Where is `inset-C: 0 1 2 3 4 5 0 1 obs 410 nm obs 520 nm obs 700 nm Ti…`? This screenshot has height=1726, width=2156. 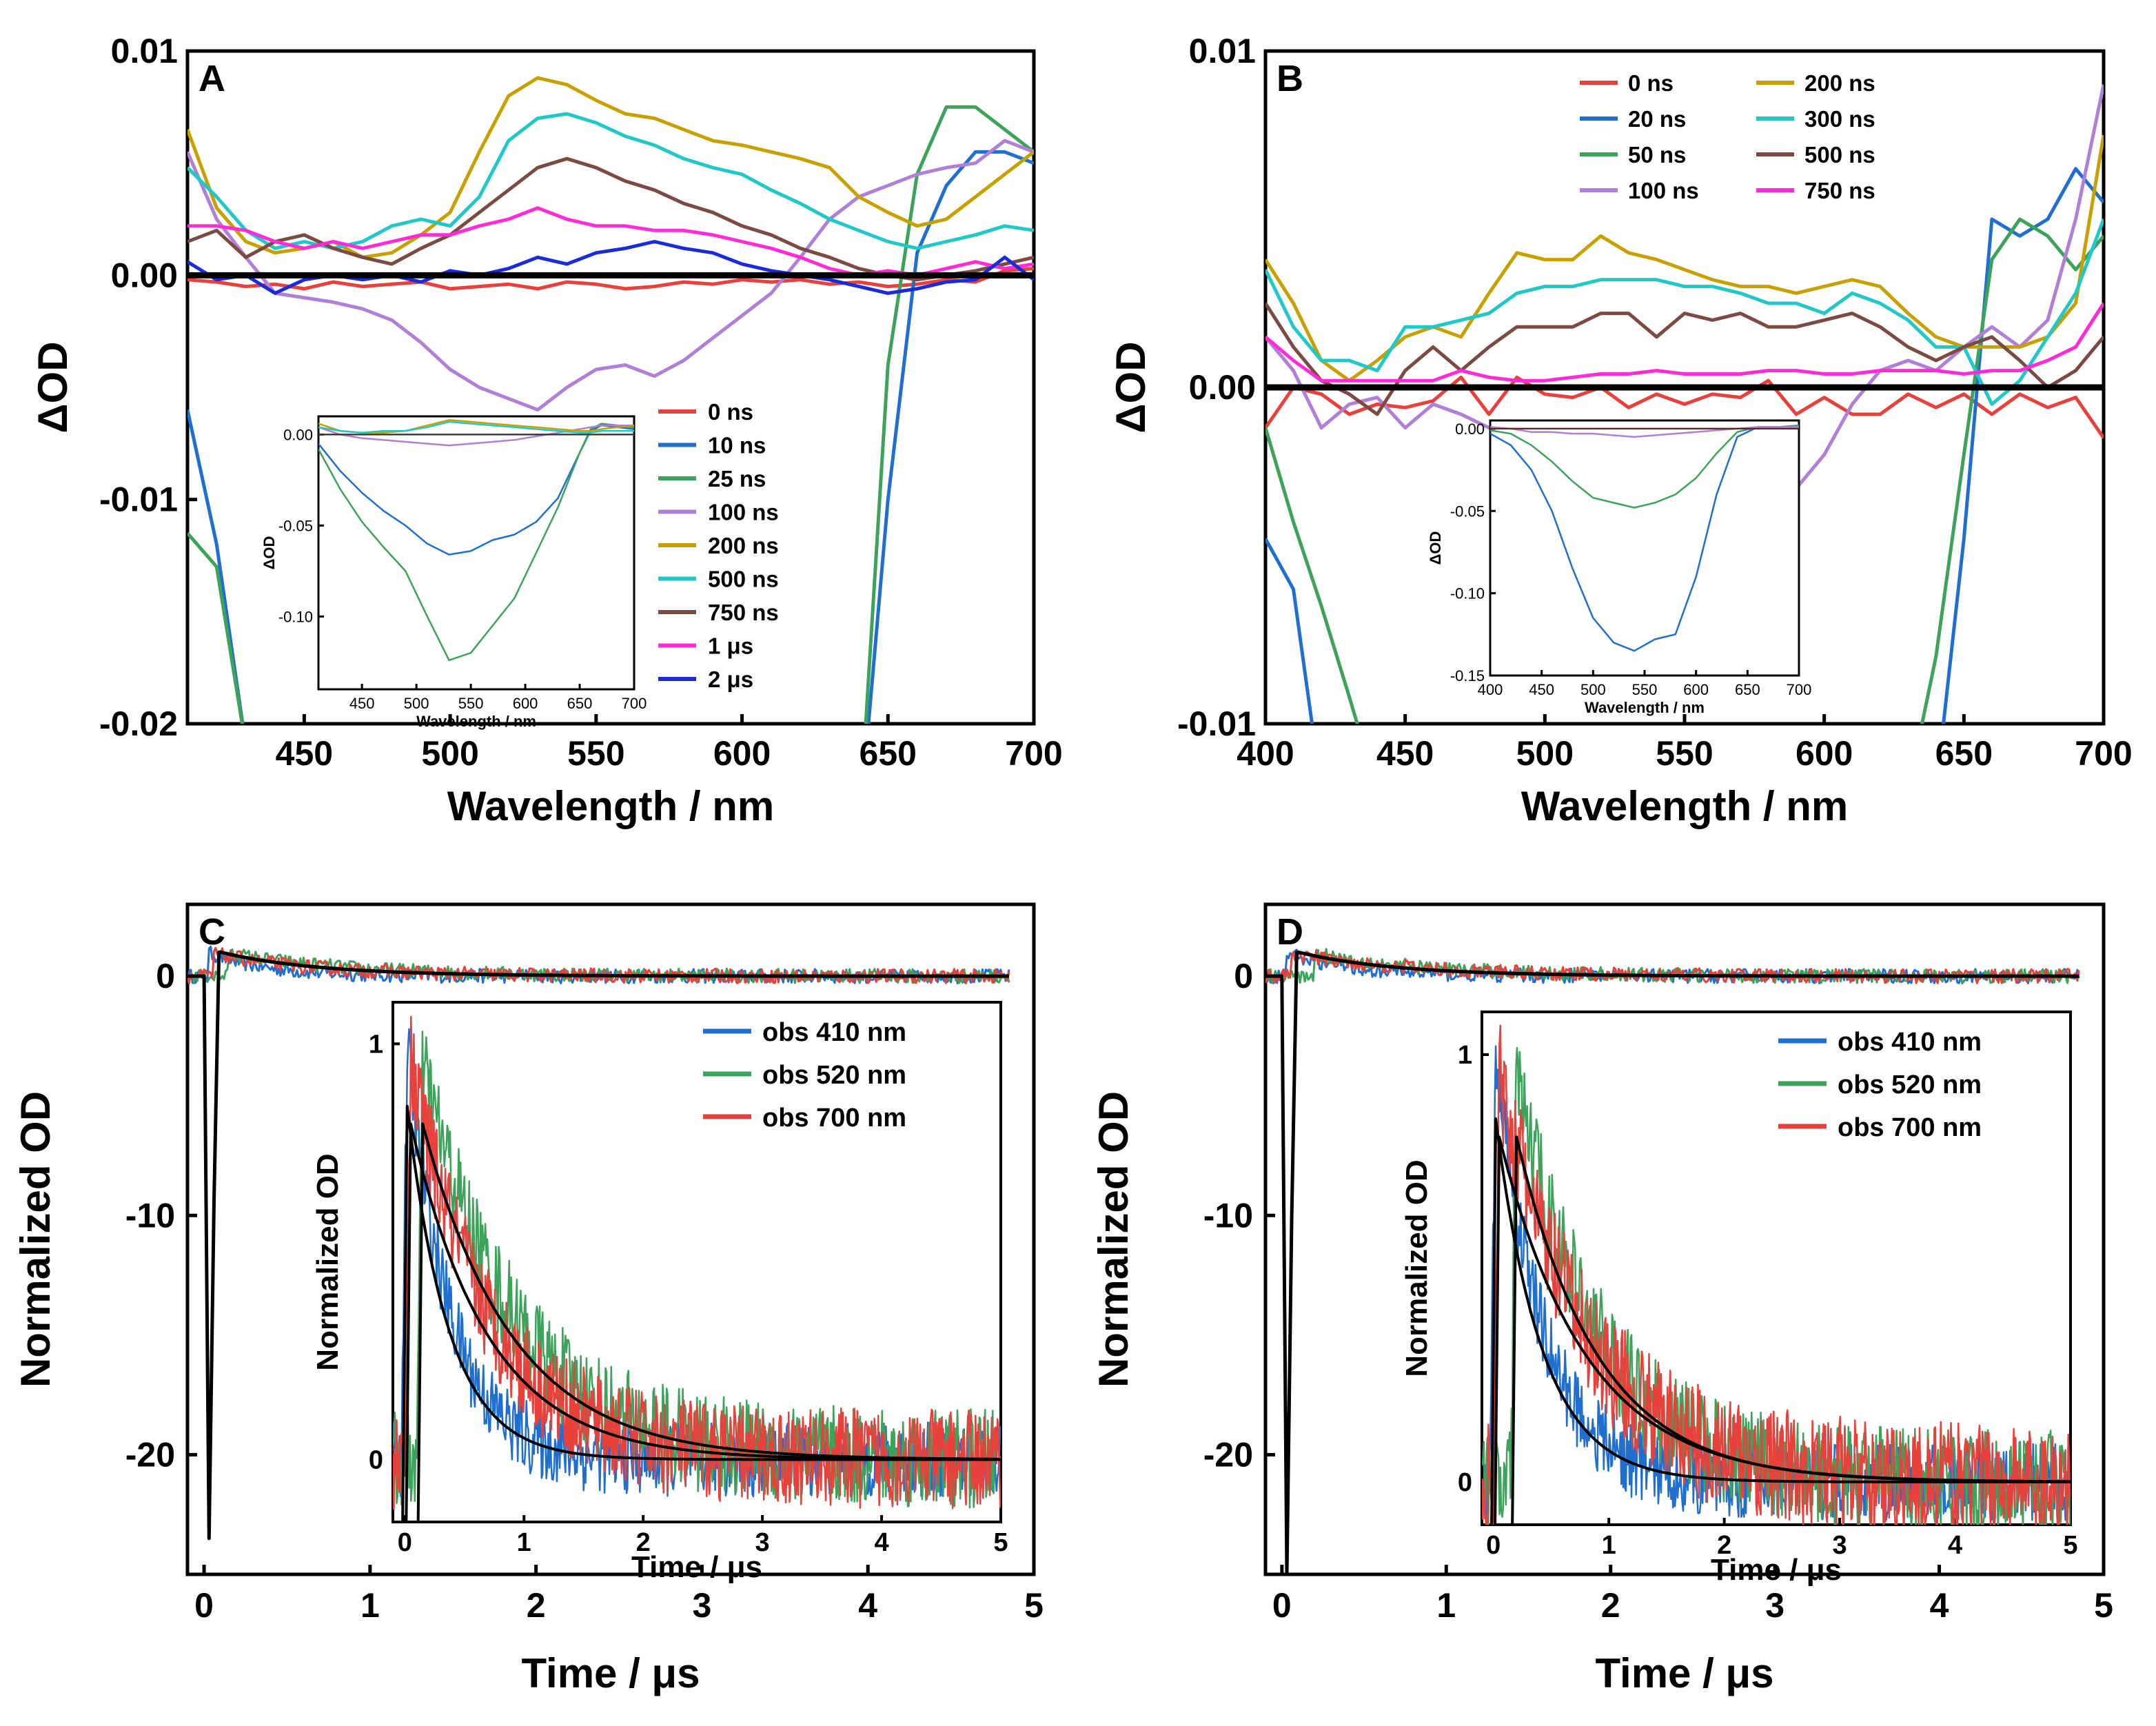
inset-C: 0 1 2 3 4 5 0 1 obs 410 nm obs 520 nm obs 700 nm Ti… is located at coordinates (659, 1292).